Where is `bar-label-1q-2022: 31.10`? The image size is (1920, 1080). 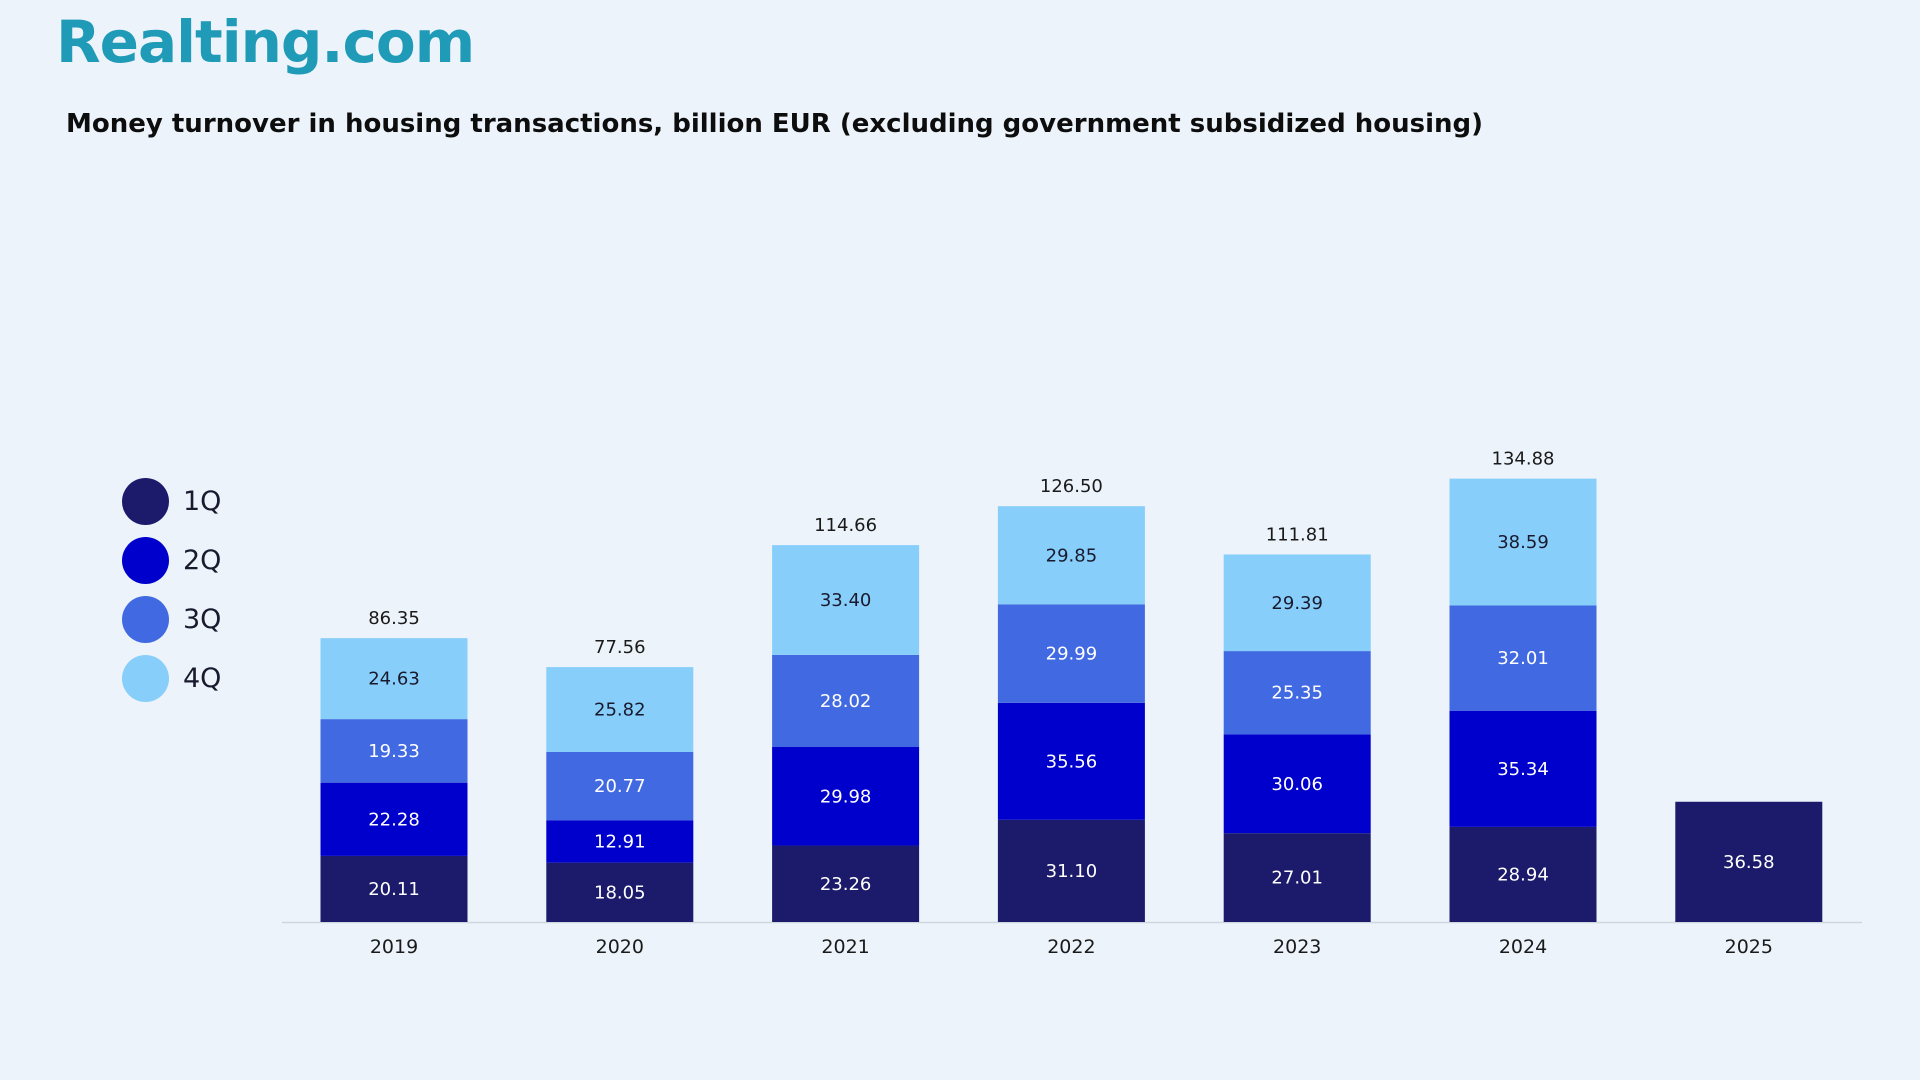
bar-label-1q-2022: 31.10 is located at coordinates (1072, 871).